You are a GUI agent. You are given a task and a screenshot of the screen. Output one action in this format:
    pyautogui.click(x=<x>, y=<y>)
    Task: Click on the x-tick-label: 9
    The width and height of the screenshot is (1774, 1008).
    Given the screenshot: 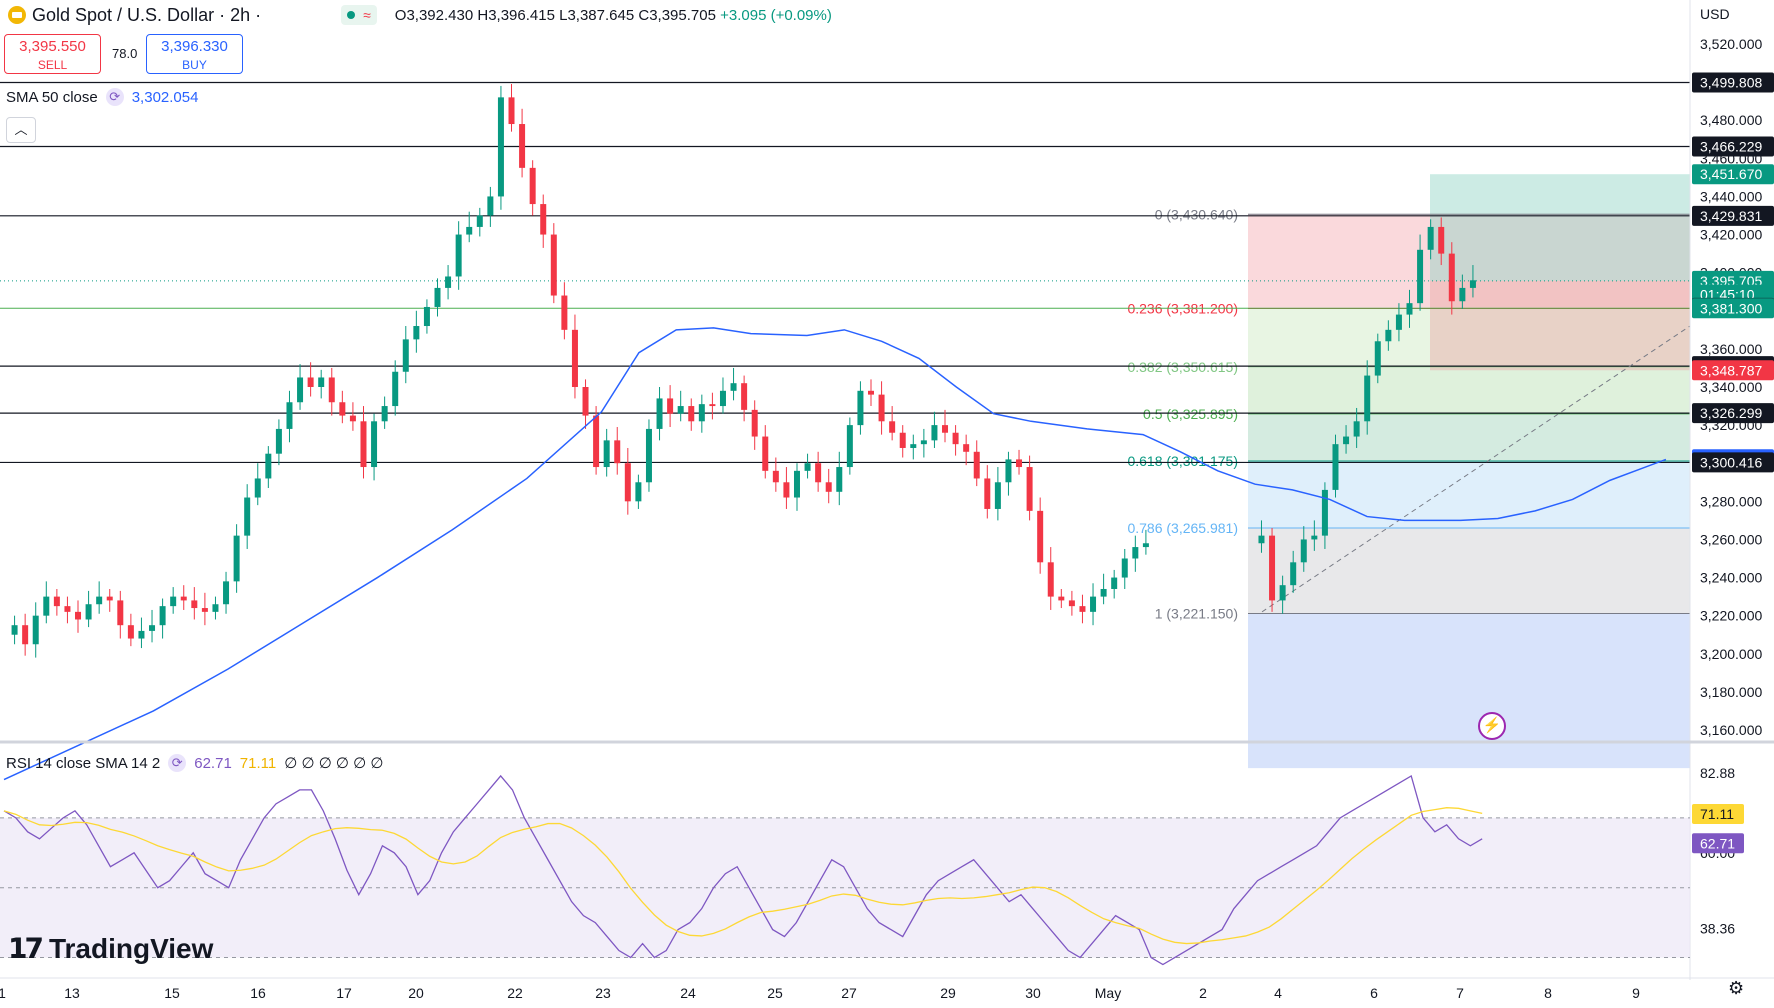 What is the action you would take?
    pyautogui.click(x=1636, y=993)
    